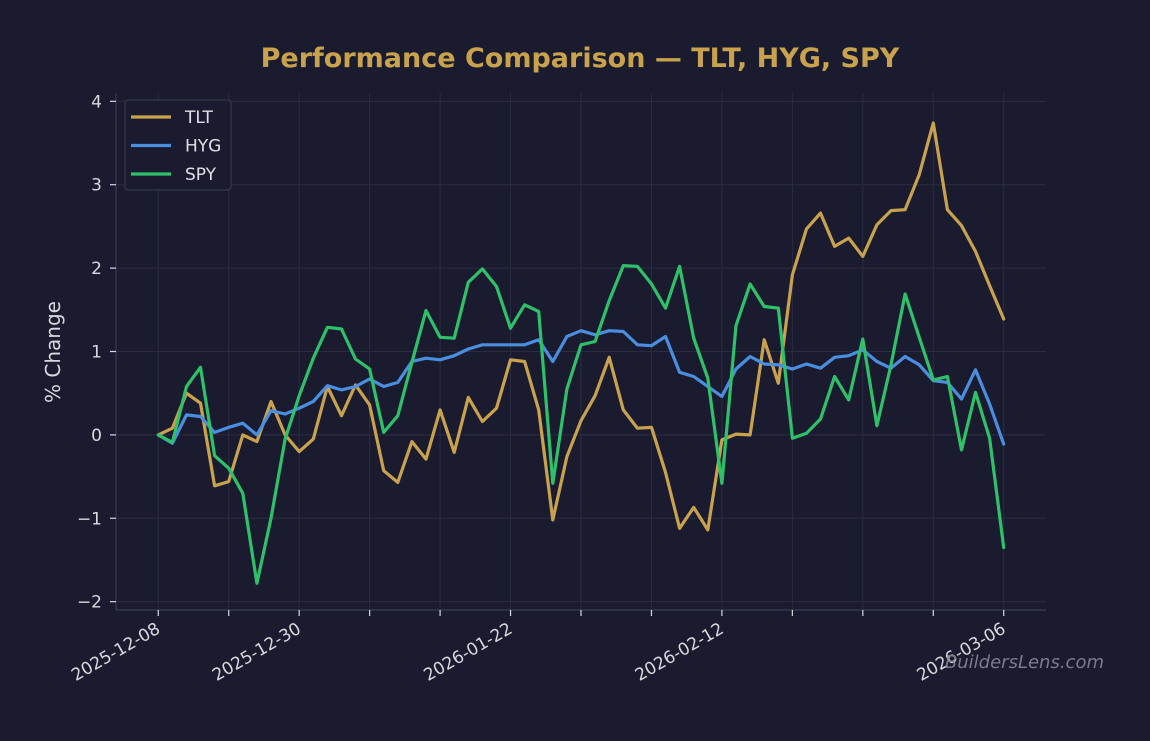 The height and width of the screenshot is (741, 1150). What do you see at coordinates (1024, 662) in the screenshot?
I see `watermark: BuildersLens.com` at bounding box center [1024, 662].